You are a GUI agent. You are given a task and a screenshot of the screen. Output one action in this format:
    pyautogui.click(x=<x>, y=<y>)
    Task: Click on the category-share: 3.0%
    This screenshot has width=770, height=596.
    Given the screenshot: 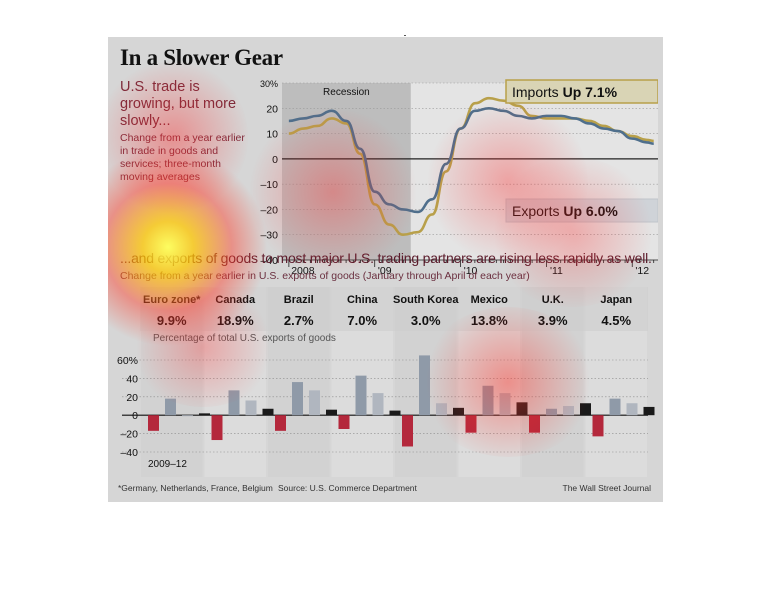 What is the action you would take?
    pyautogui.click(x=426, y=320)
    